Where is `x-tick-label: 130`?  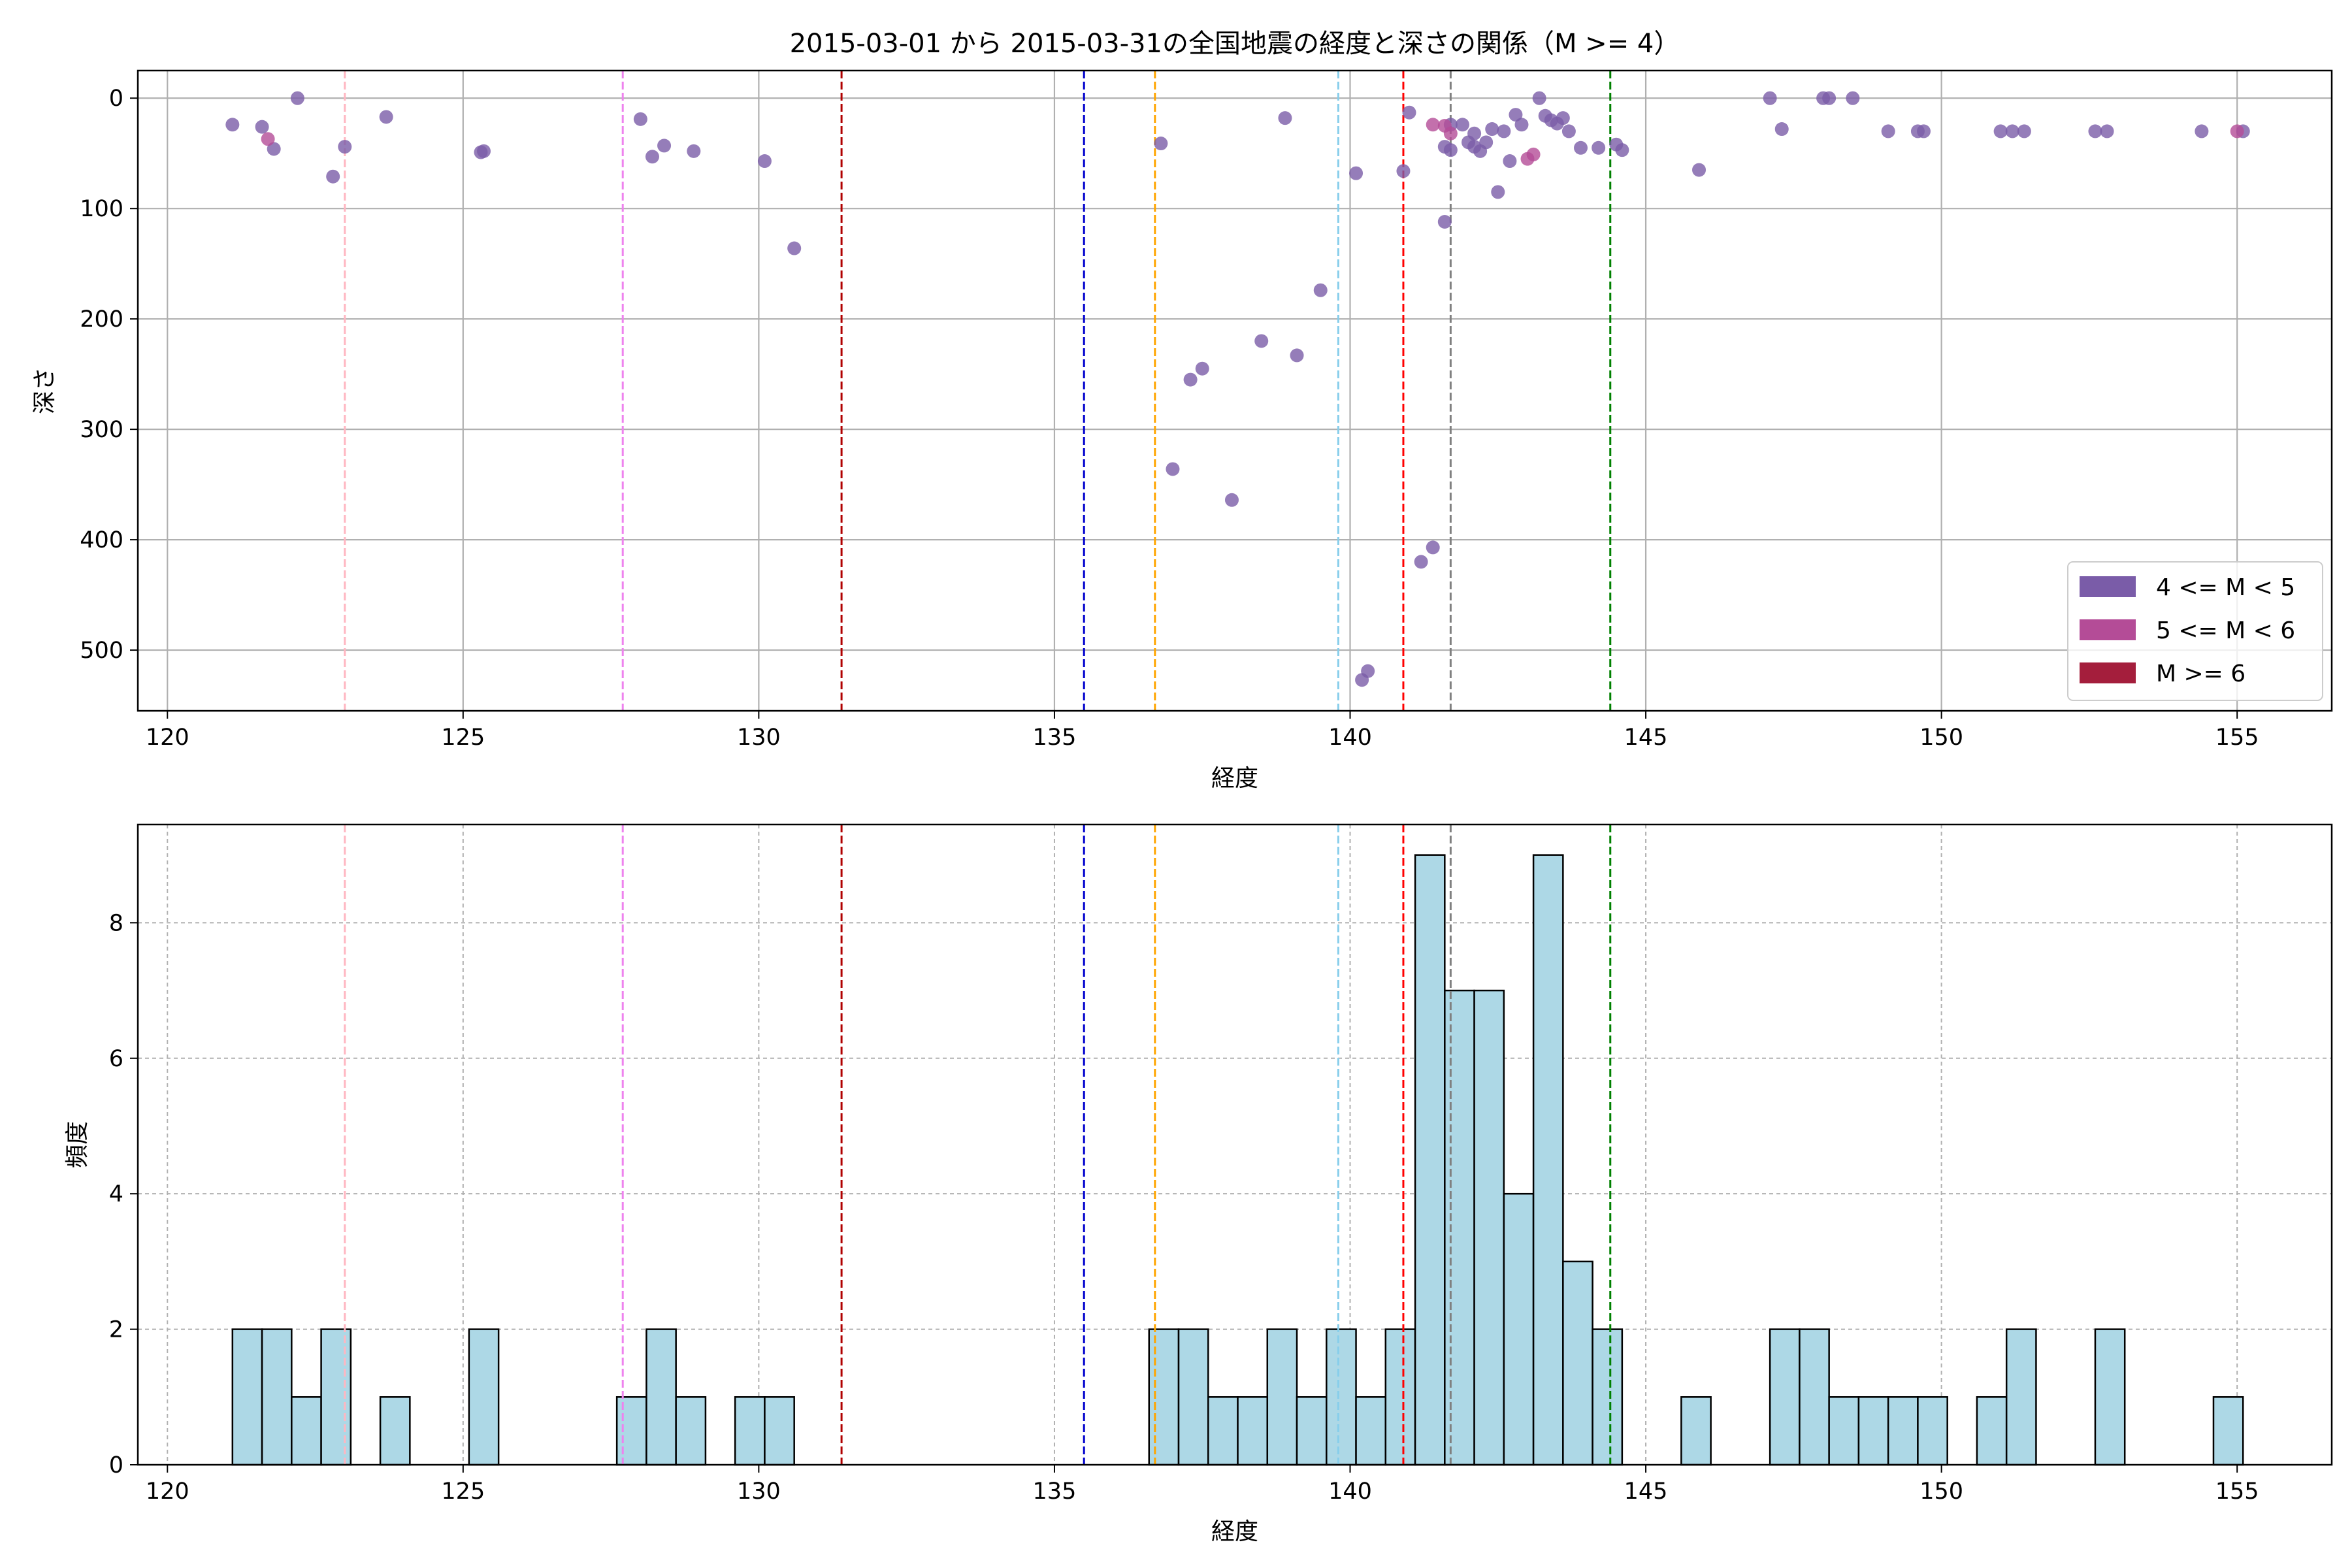 x-tick-label: 130 is located at coordinates (759, 738).